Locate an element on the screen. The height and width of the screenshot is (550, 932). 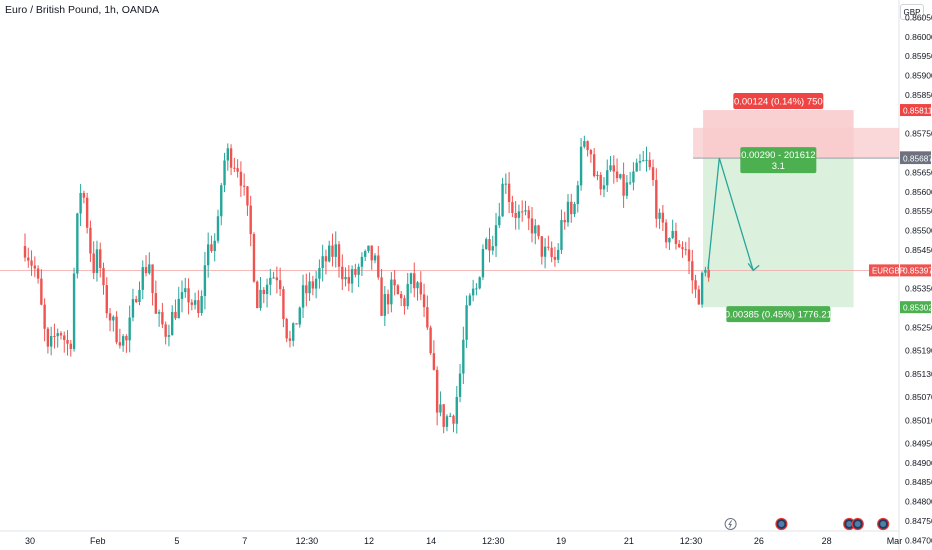
event-markers is located at coordinates (807, 524).